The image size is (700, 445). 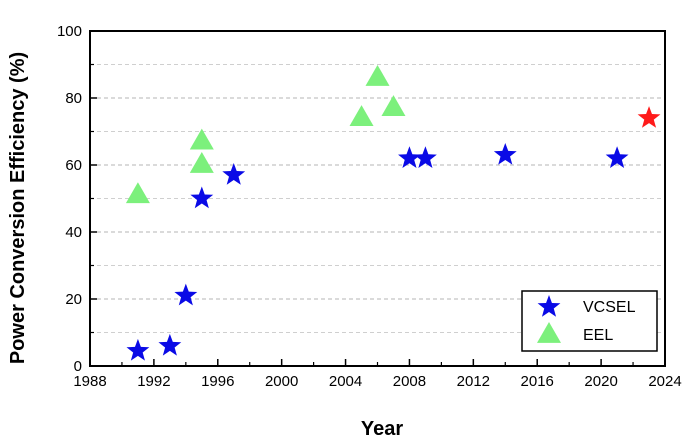 What do you see at coordinates (609, 307) in the screenshot?
I see `legend-label-vcsel: VCSEL` at bounding box center [609, 307].